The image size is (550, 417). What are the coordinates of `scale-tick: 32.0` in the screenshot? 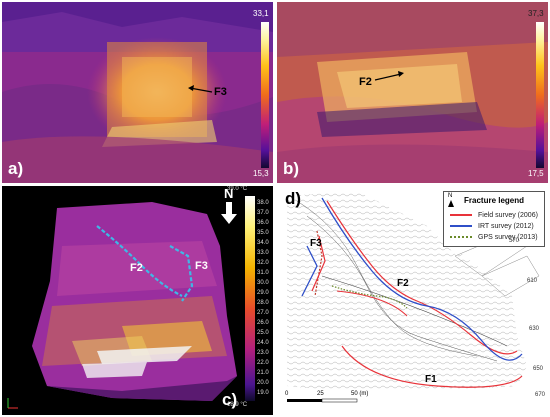 It's located at (263, 263).